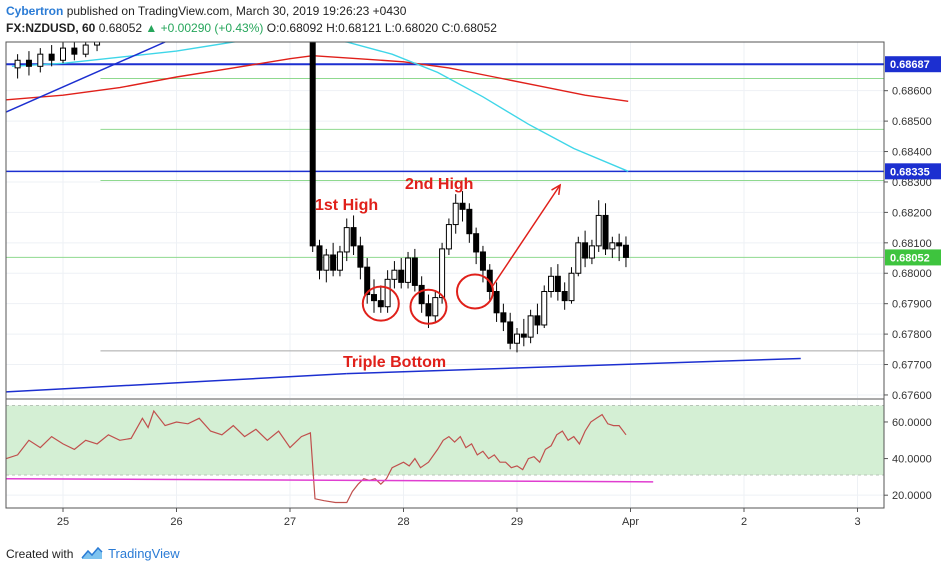  Describe the element at coordinates (403, 522) in the screenshot. I see `x-tick-label: 28` at that location.